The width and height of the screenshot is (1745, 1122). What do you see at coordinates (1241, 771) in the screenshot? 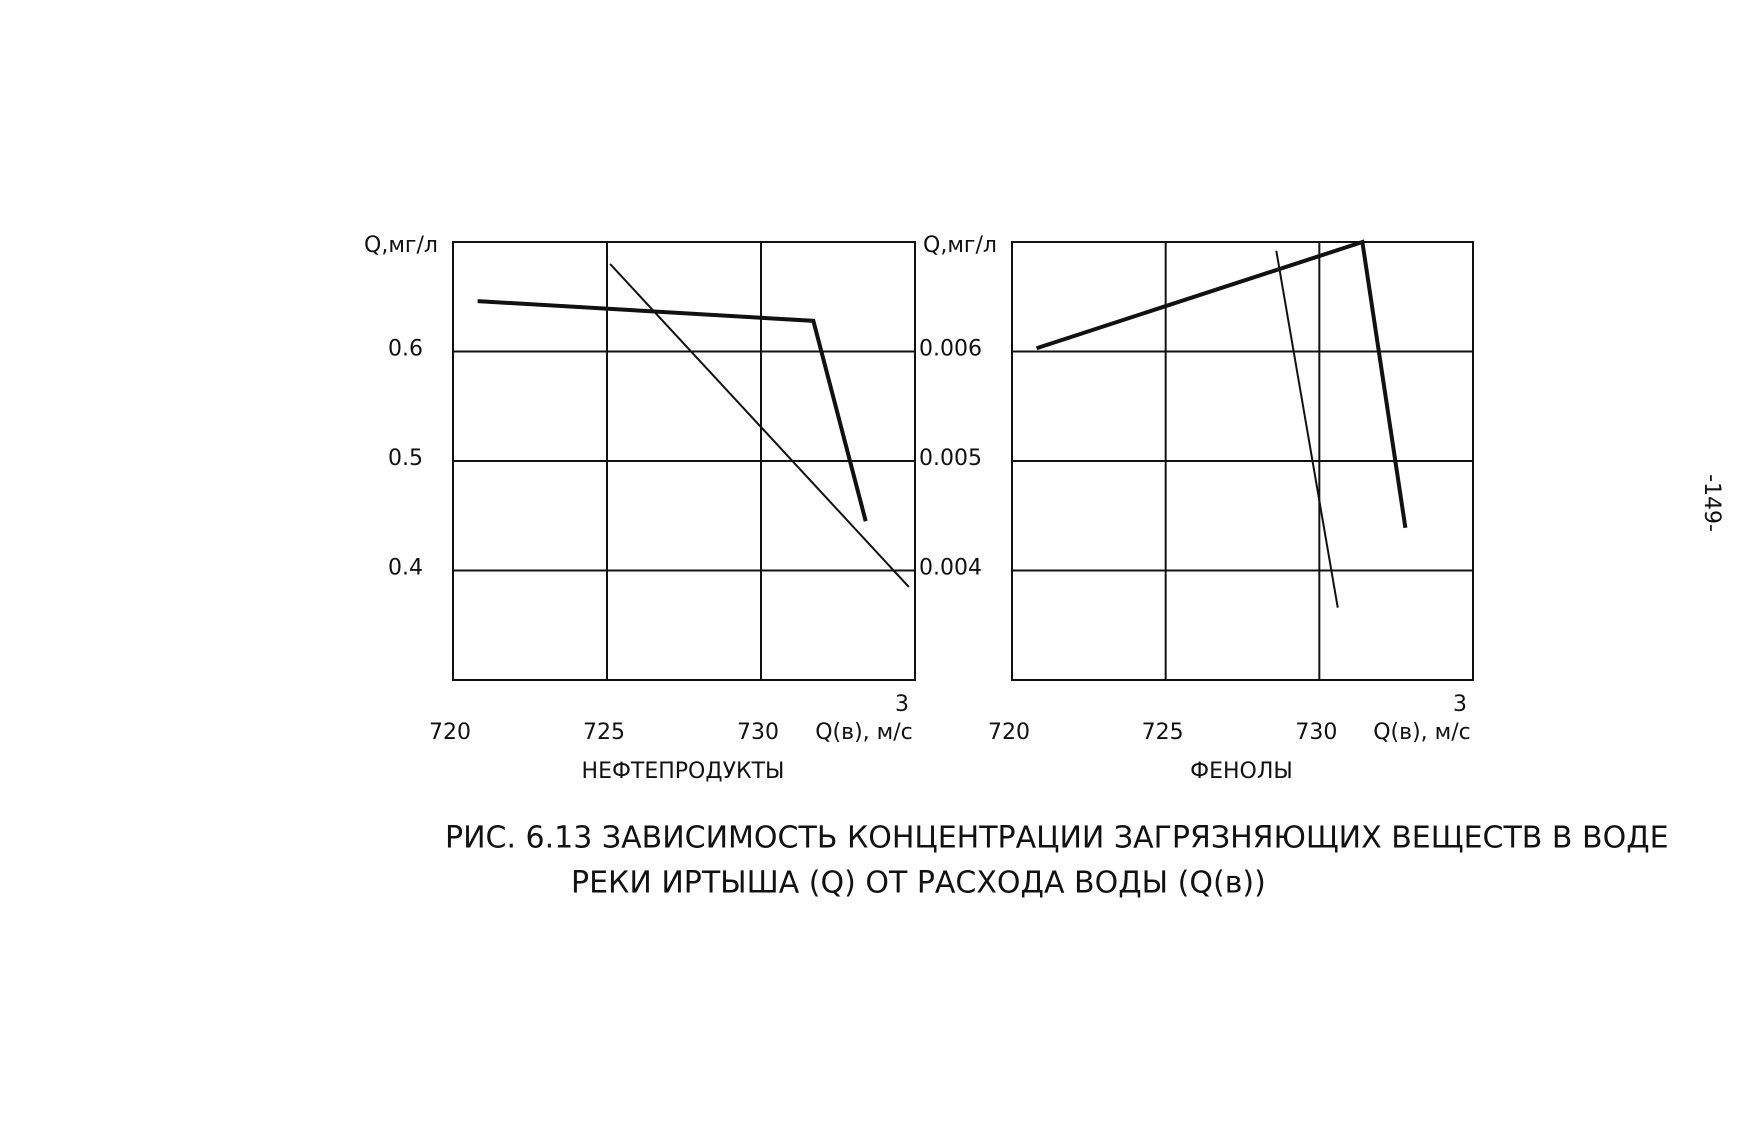
I see `chart-title: ФЕНОЛЫ` at bounding box center [1241, 771].